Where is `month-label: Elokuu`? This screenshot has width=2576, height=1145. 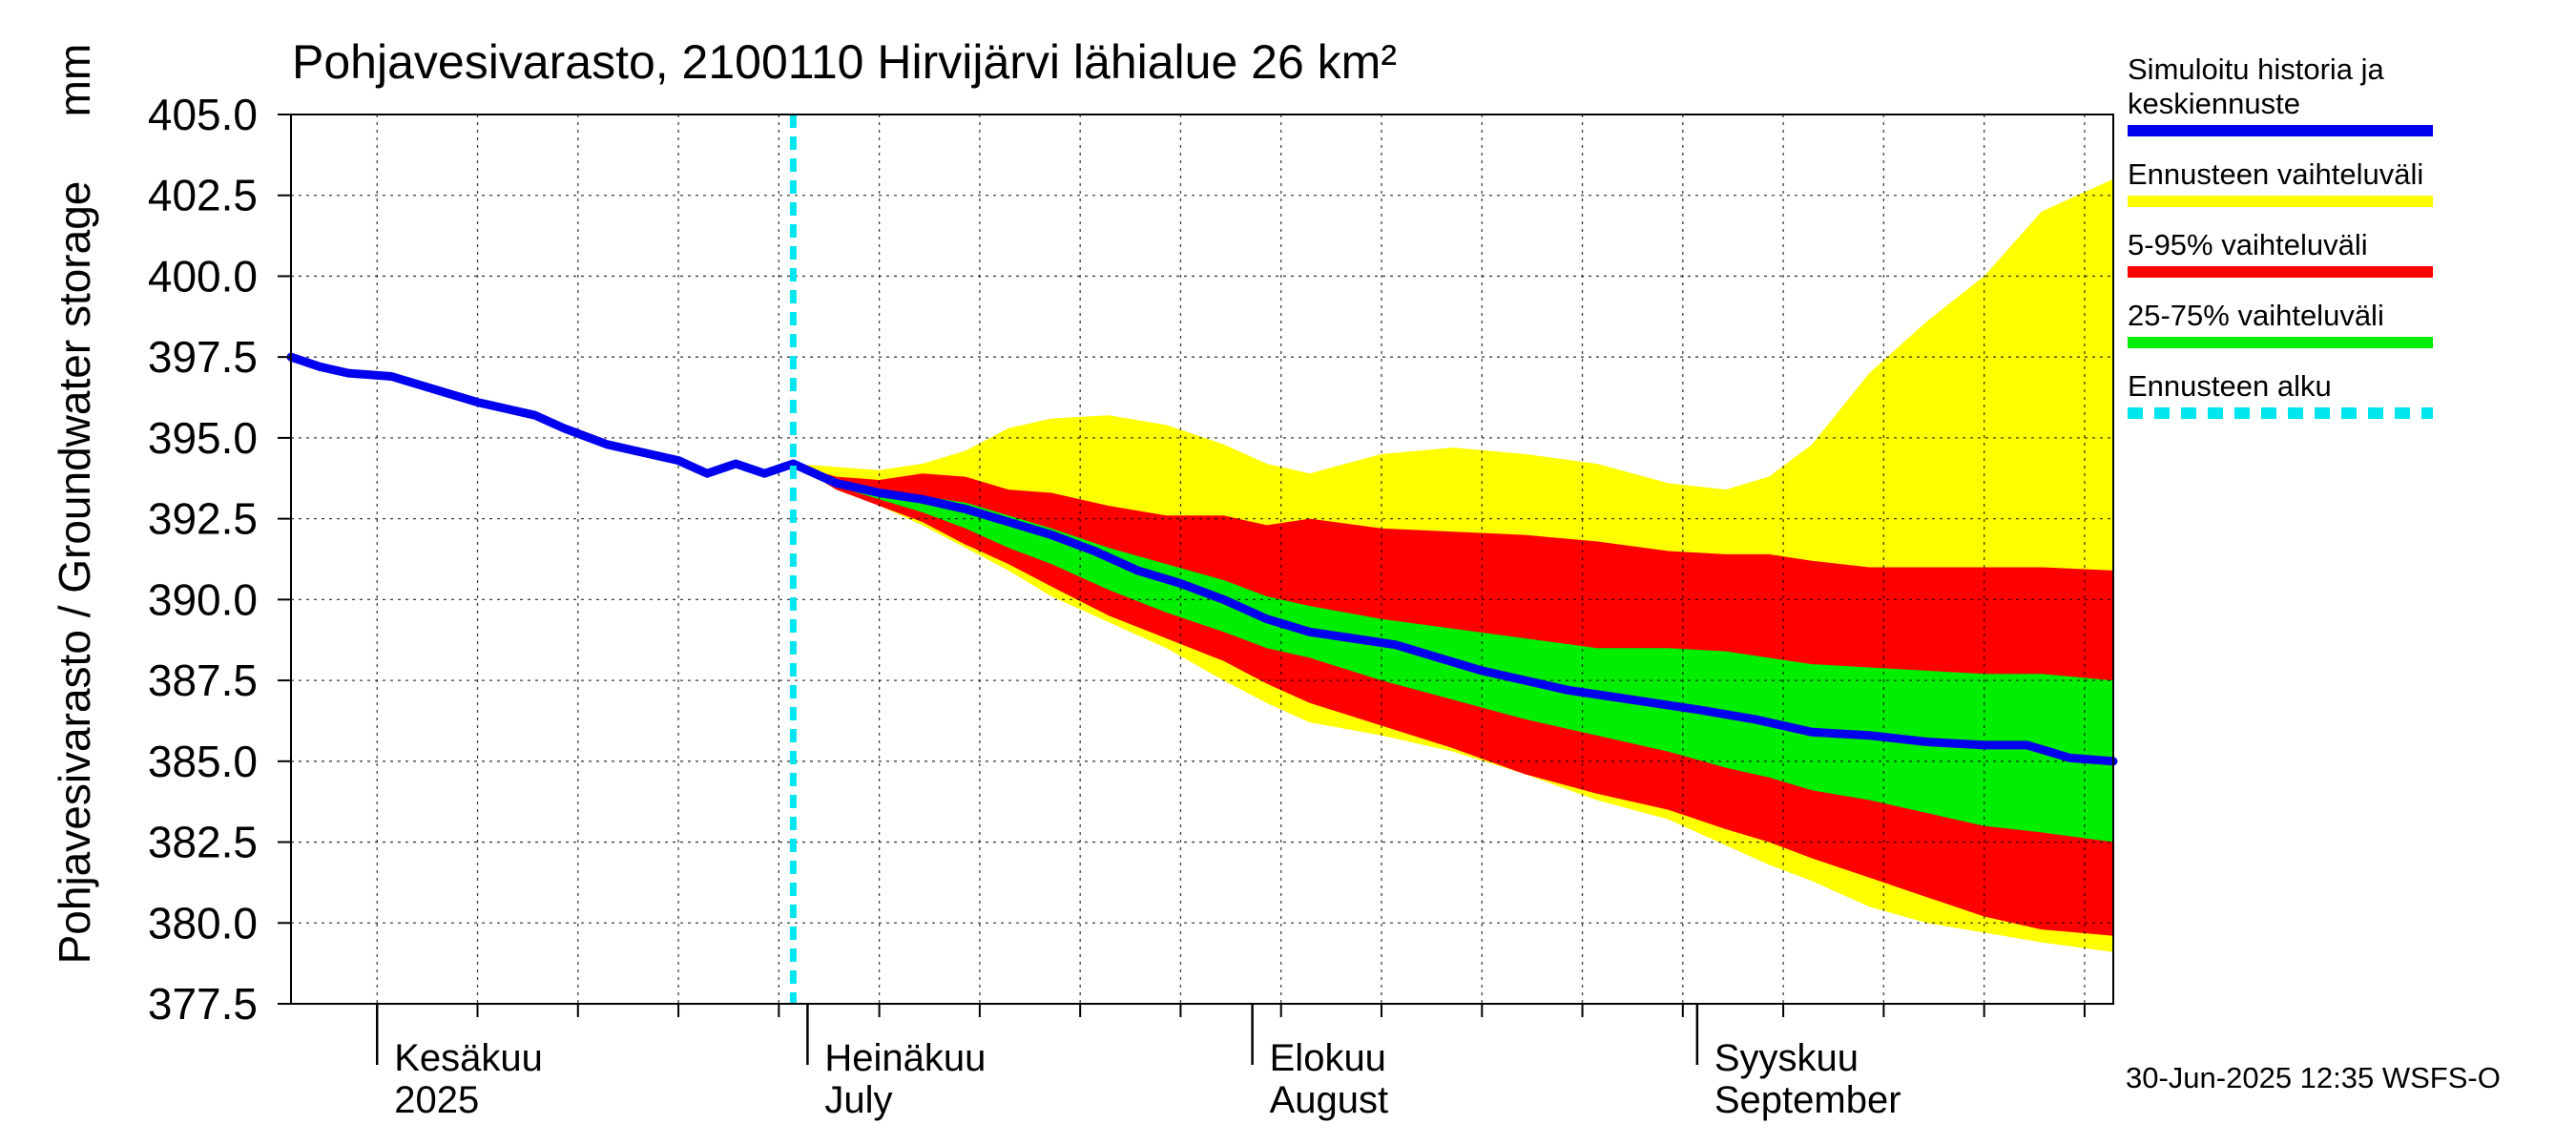
month-label: Elokuu is located at coordinates (1328, 1058).